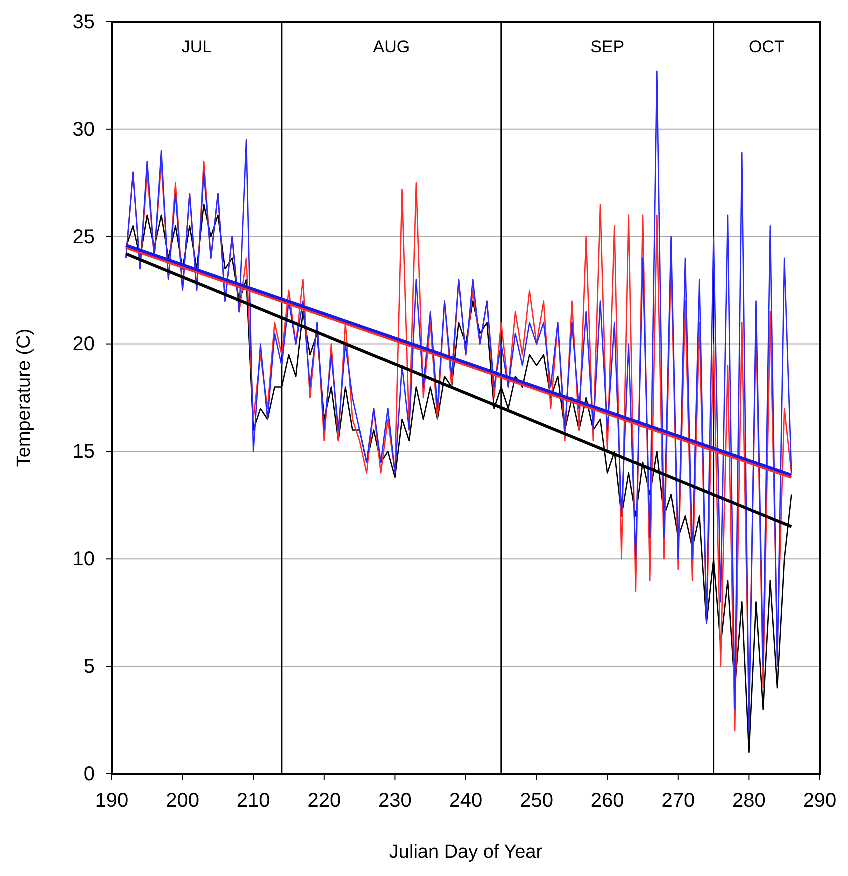 The image size is (848, 876). What do you see at coordinates (89, 774) in the screenshot?
I see `y-tick-label: 0` at bounding box center [89, 774].